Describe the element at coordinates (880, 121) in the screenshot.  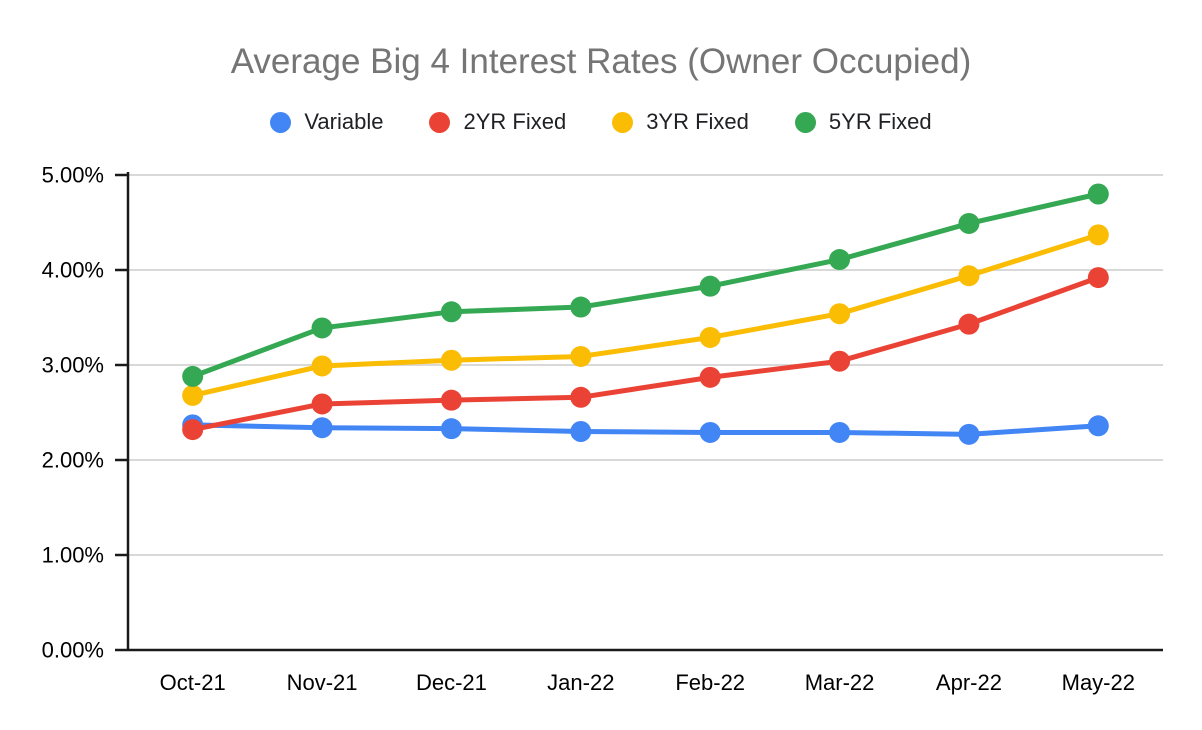
I see `legend-label: 5YR Fixed` at that location.